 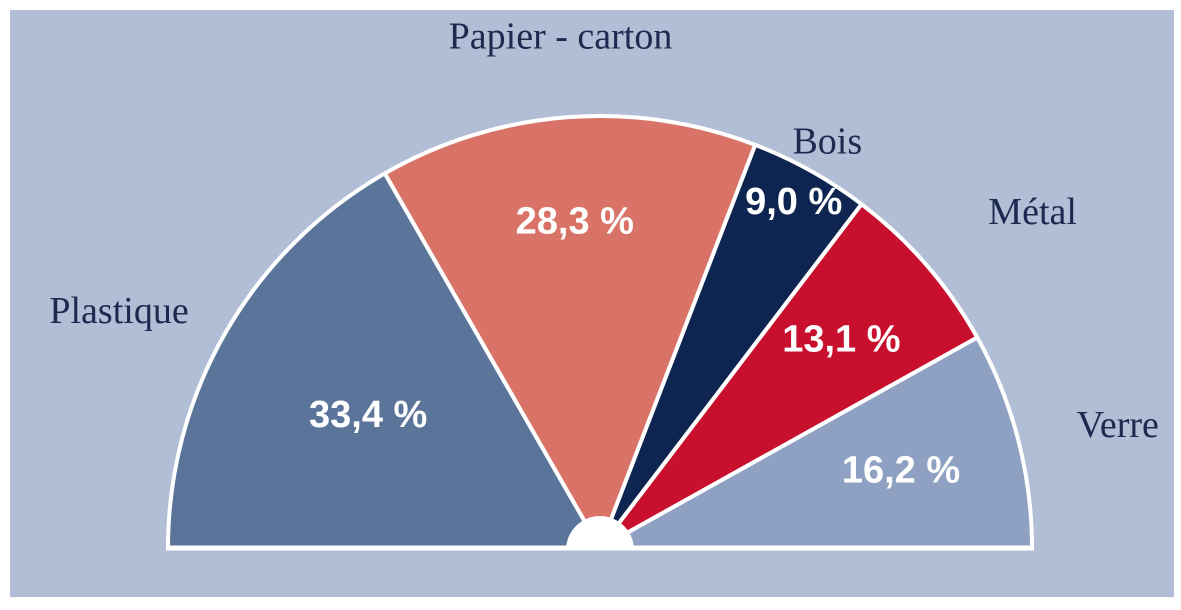 I want to click on value-label-metal: 13,1 %, so click(x=841, y=340).